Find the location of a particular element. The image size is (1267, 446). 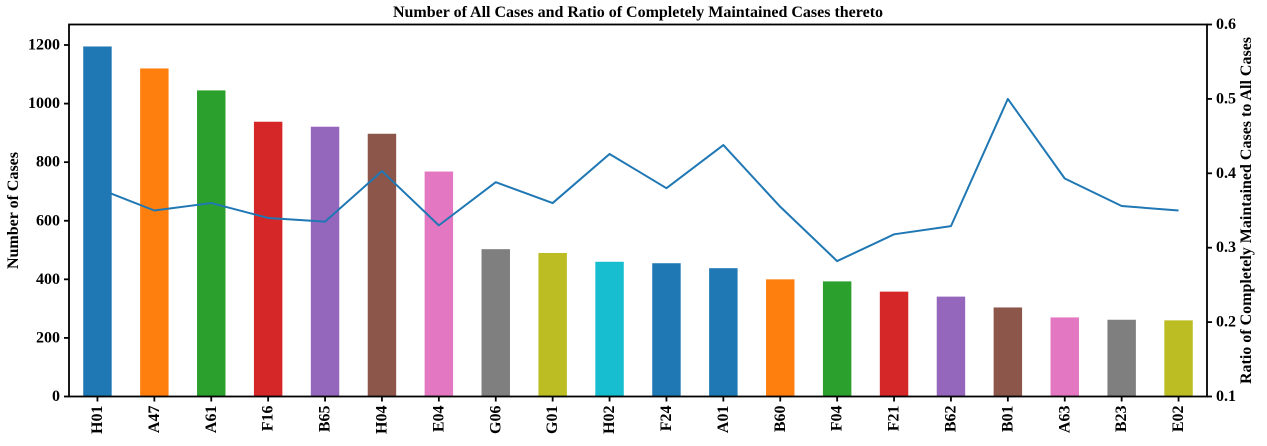

x-tick-label-H02: H02 is located at coordinates (609, 420).